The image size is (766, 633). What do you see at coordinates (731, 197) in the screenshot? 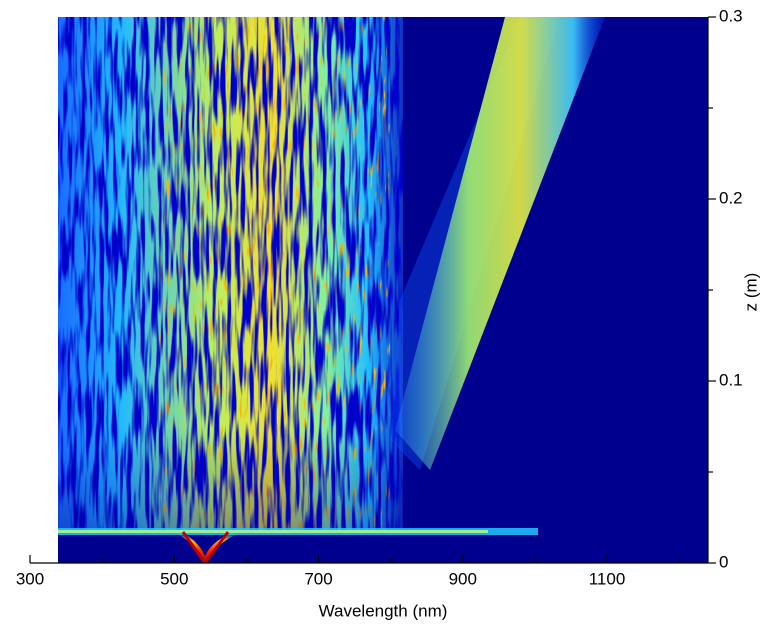
I see `y-tick-label: 0.2` at bounding box center [731, 197].